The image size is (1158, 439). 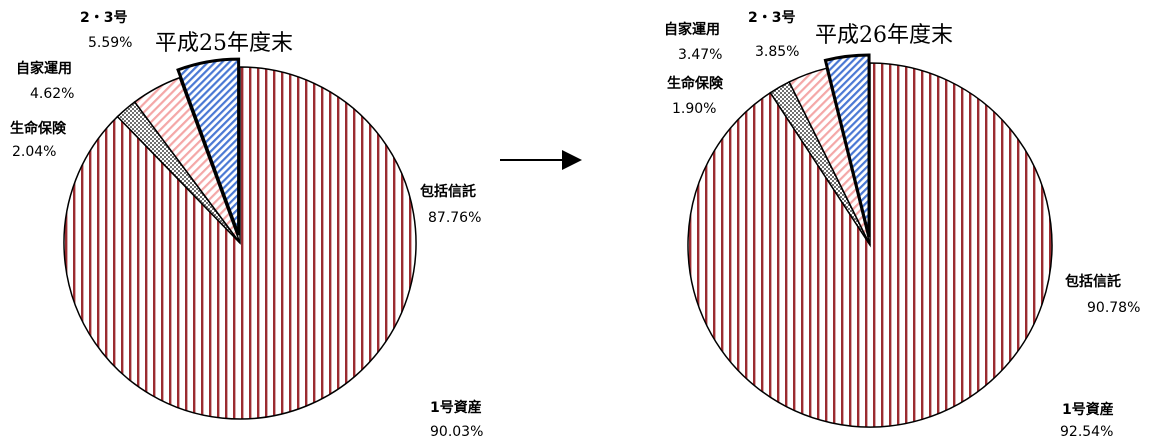 I want to click on chart-title: 平成25年度末, so click(x=224, y=43).